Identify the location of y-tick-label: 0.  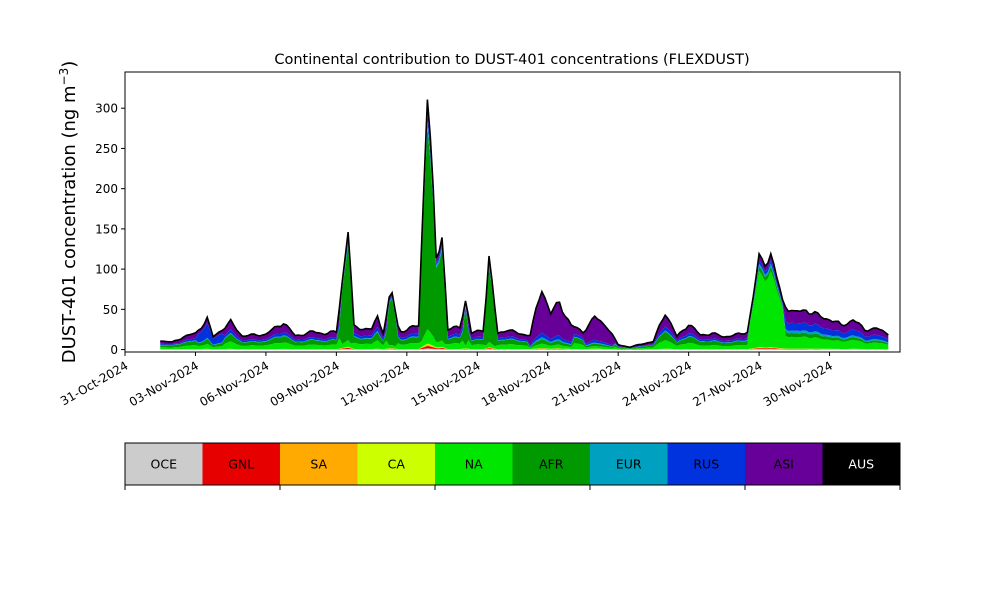
(114, 350).